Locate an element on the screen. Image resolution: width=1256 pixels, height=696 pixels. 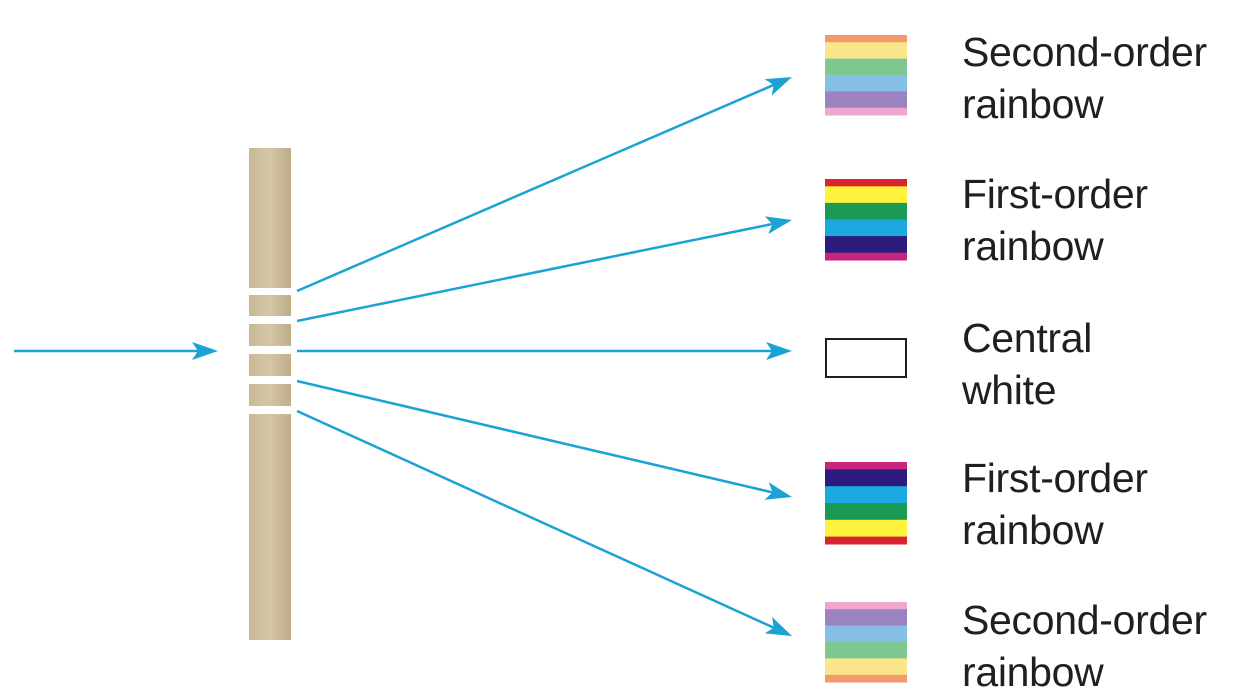
white-band is located at coordinates (866, 358).